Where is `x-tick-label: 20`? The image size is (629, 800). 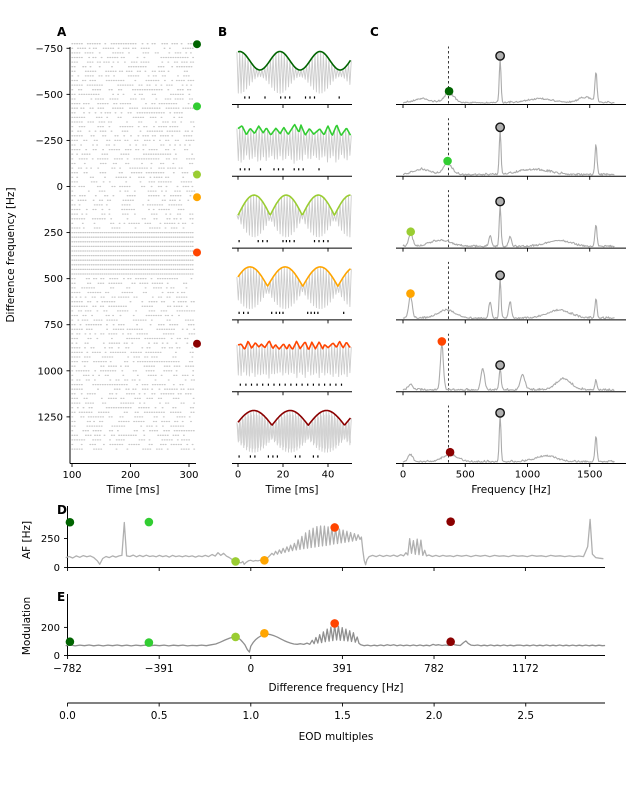
x-tick-label: 20 is located at coordinates (283, 475).